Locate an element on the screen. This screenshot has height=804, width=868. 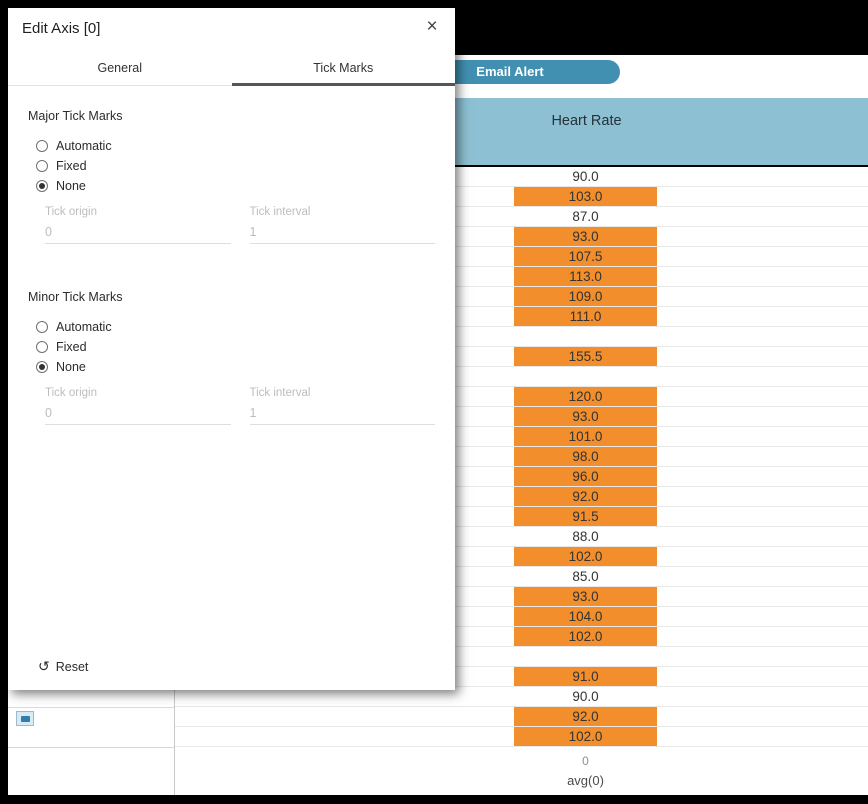
close-icon: × is located at coordinates (432, 26).